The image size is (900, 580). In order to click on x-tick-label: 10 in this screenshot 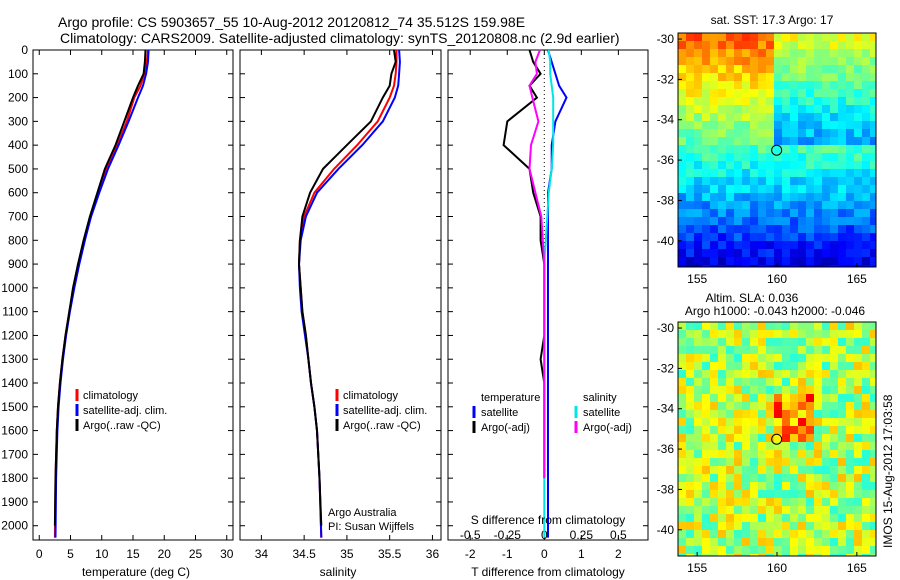, I will do `click(102, 554)`.